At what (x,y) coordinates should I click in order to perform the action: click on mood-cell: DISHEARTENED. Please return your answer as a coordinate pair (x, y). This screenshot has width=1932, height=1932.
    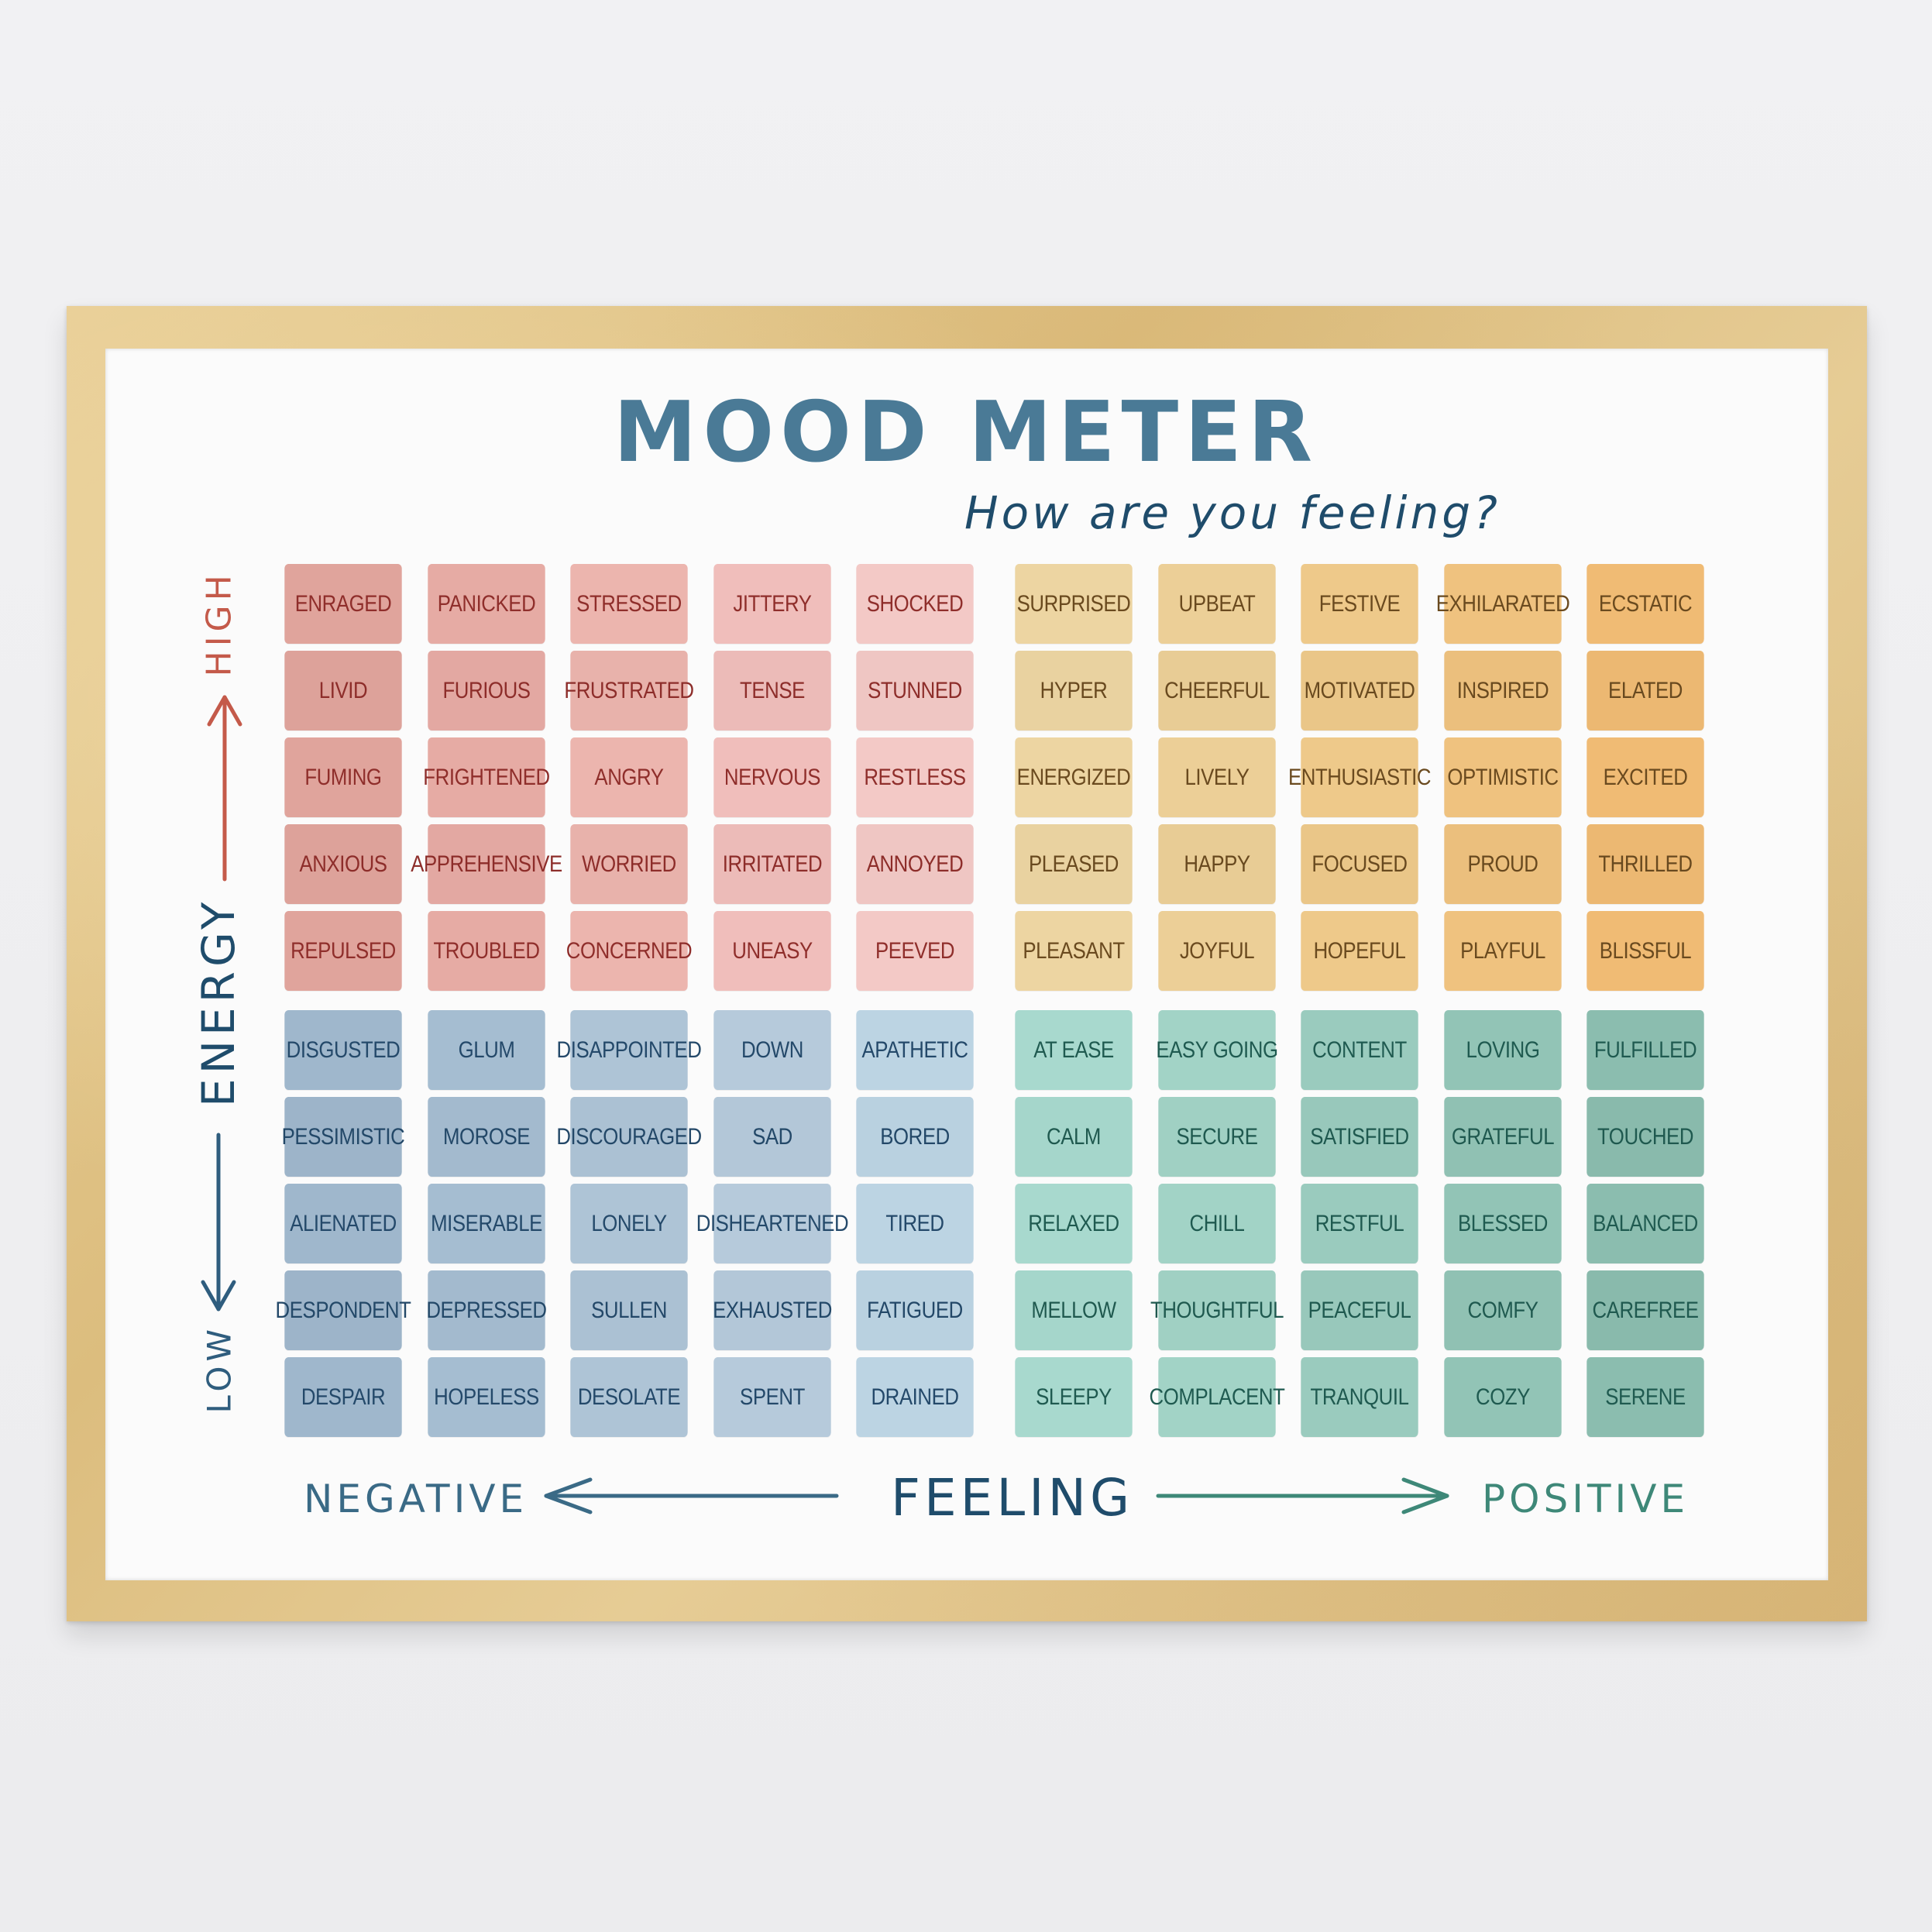
    Looking at the image, I should click on (772, 1224).